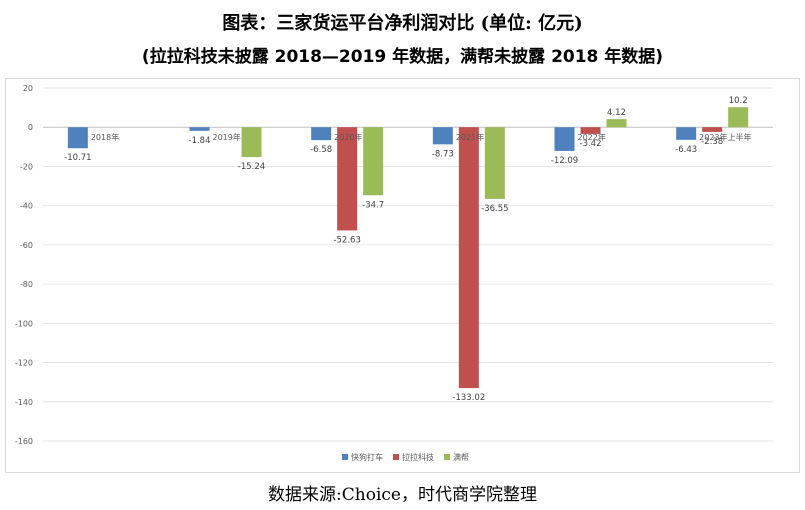  What do you see at coordinates (686, 150) in the screenshot?
I see `data-label: -6.43` at bounding box center [686, 150].